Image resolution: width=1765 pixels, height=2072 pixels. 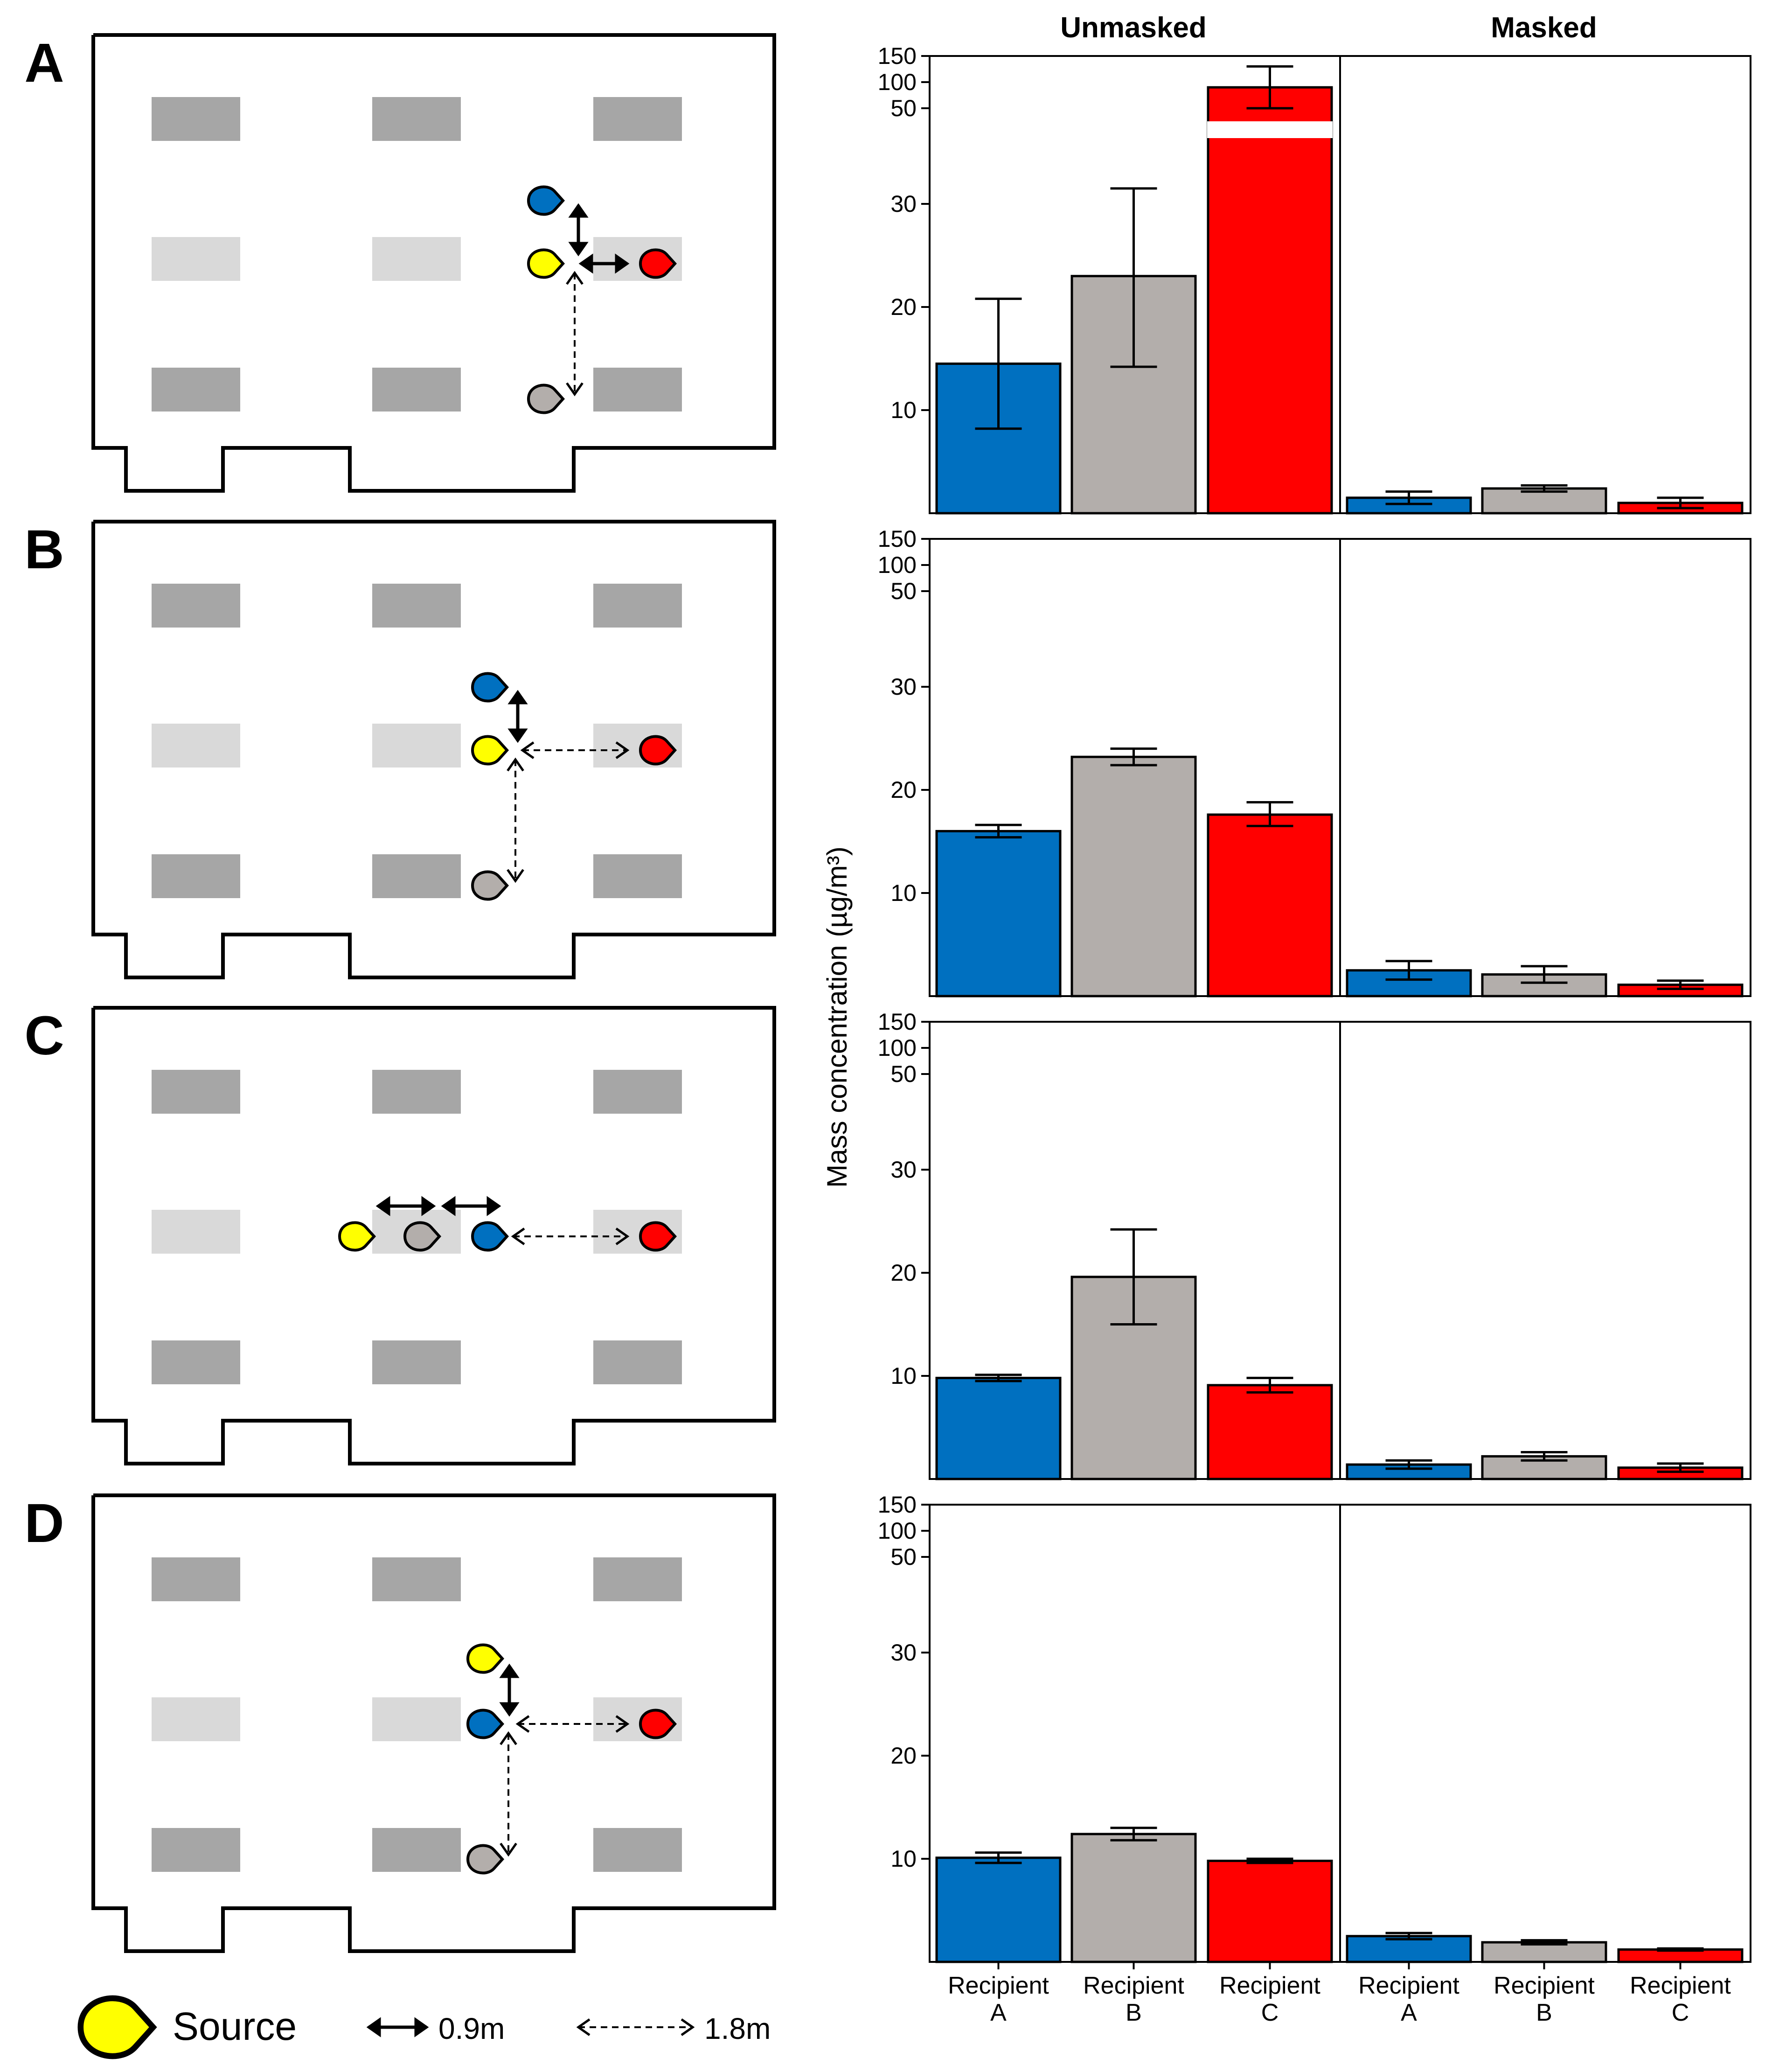 I want to click on person-recipient-c-head, so click(x=658, y=750).